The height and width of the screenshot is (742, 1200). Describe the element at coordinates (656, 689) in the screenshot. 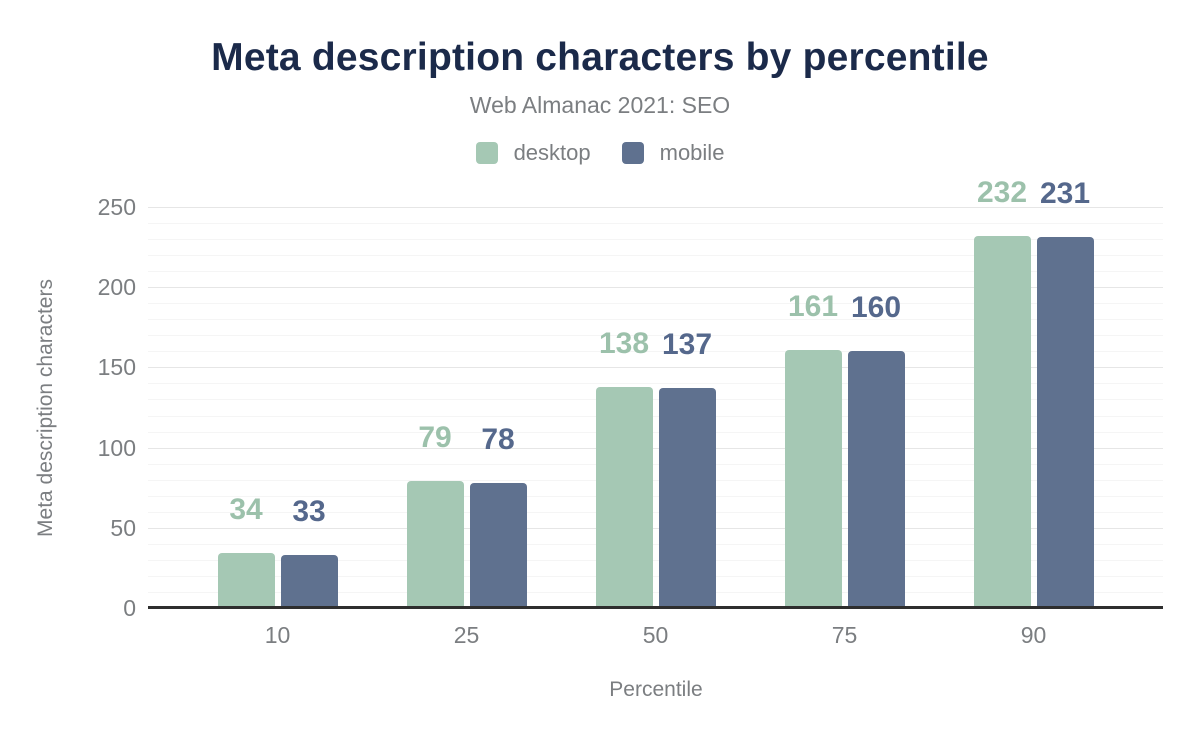

I see `x-axis-title: Percentile` at that location.